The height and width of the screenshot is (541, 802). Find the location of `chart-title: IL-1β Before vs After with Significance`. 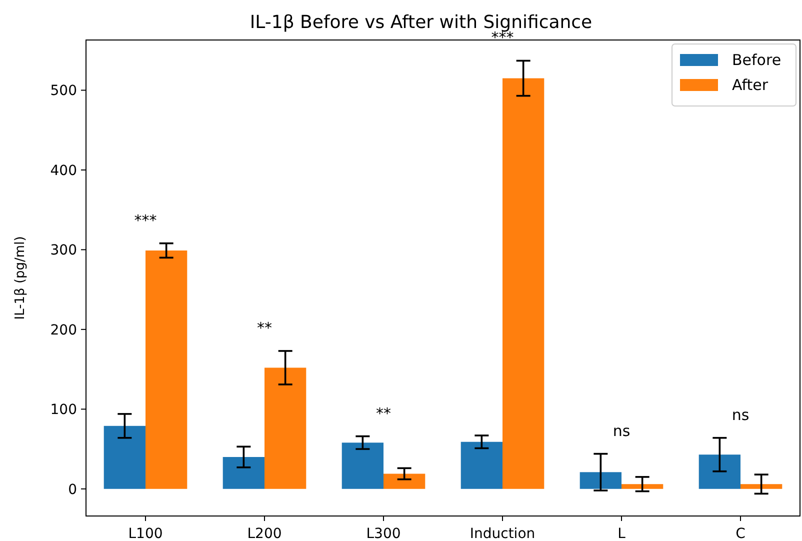

chart-title: IL-1β Before vs After with Significance is located at coordinates (421, 22).